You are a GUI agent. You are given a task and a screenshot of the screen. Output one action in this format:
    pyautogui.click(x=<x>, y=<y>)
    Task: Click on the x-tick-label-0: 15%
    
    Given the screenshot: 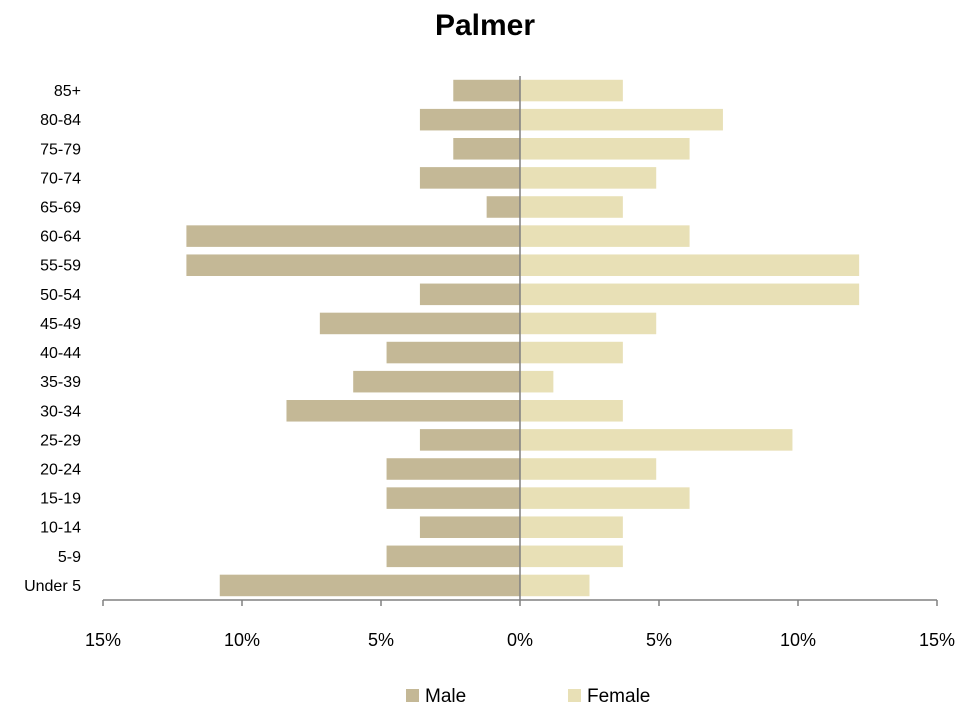 What is the action you would take?
    pyautogui.click(x=103, y=640)
    